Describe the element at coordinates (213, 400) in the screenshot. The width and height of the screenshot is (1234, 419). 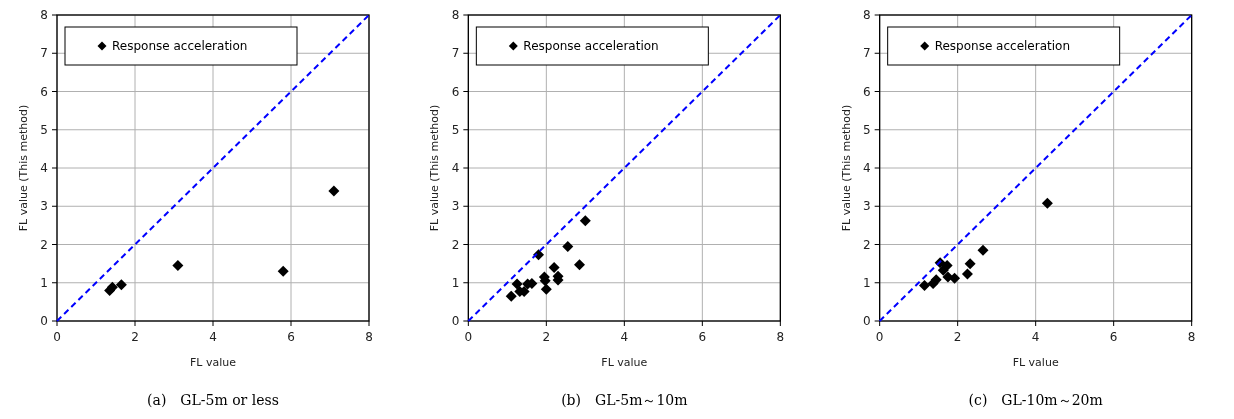
I see `text: (a) GL-5m or less` at that location.